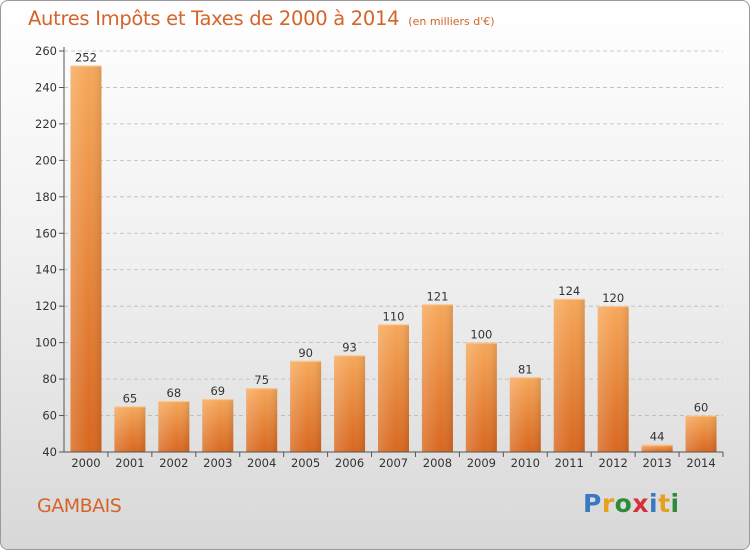 This screenshot has height=550, width=750. Describe the element at coordinates (79, 506) in the screenshot. I see `location-label: GAMBAIS` at that location.